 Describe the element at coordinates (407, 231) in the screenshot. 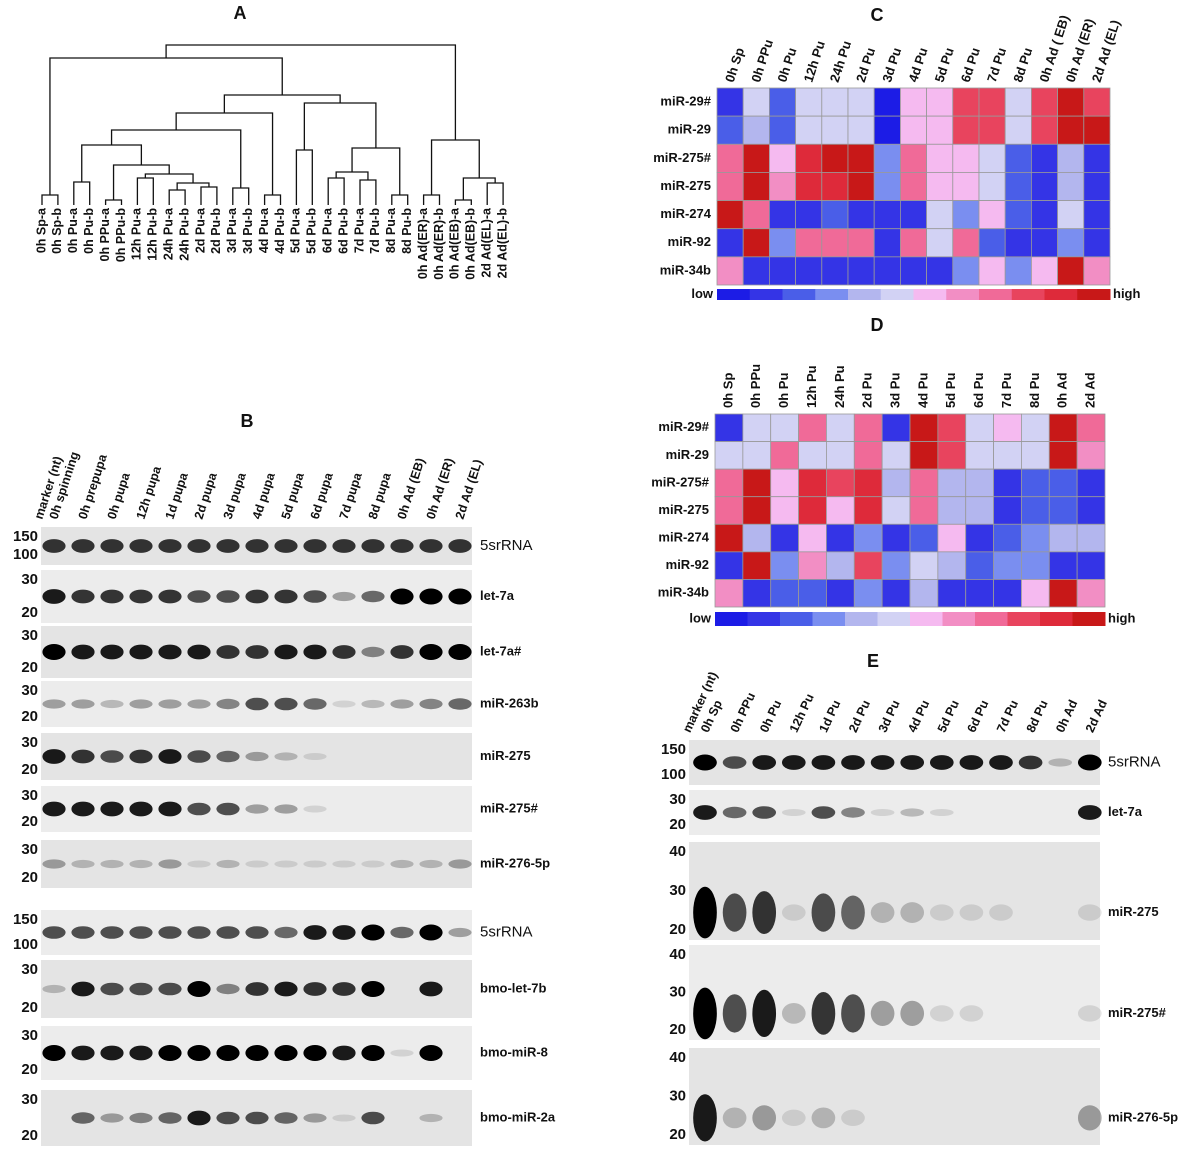

I see `leaf-label: 8d Pu-b` at that location.